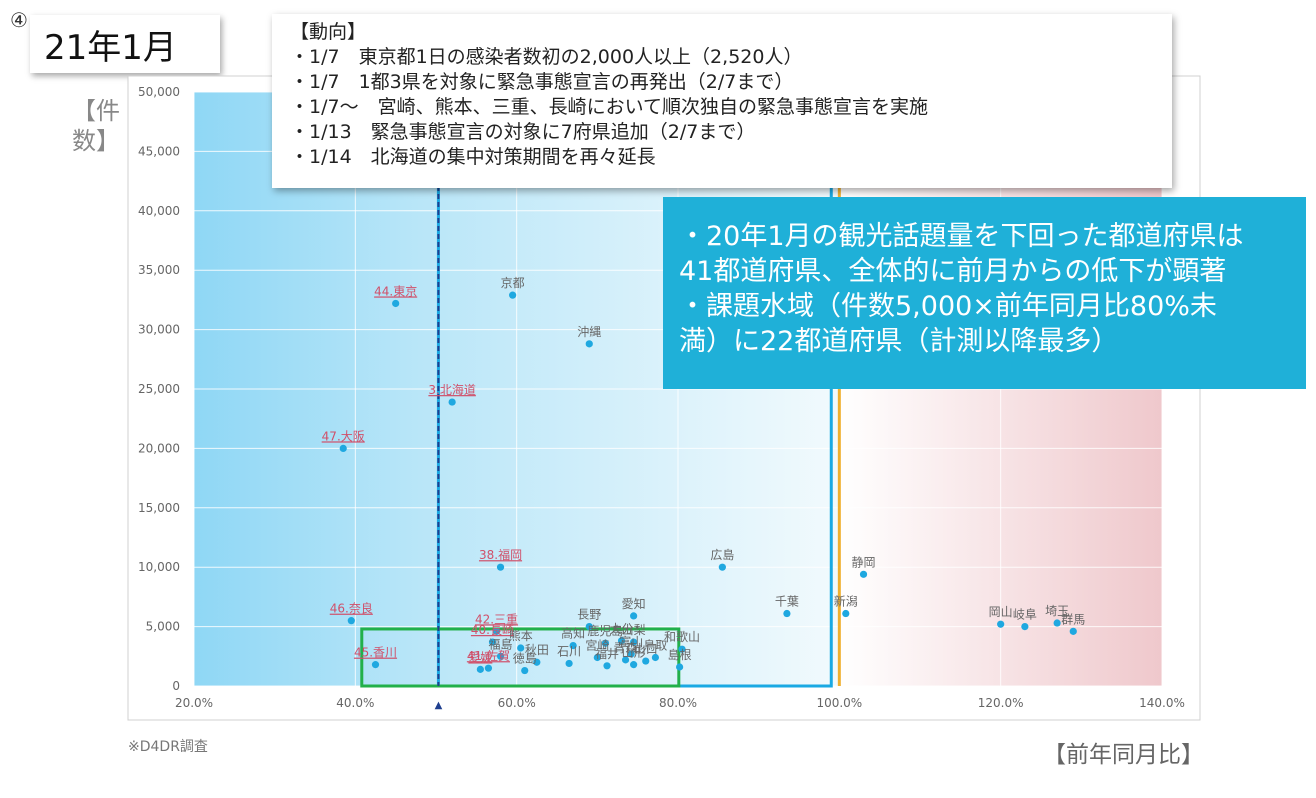  What do you see at coordinates (176, 686) in the screenshot?
I see `y-tick-label: 0` at bounding box center [176, 686].